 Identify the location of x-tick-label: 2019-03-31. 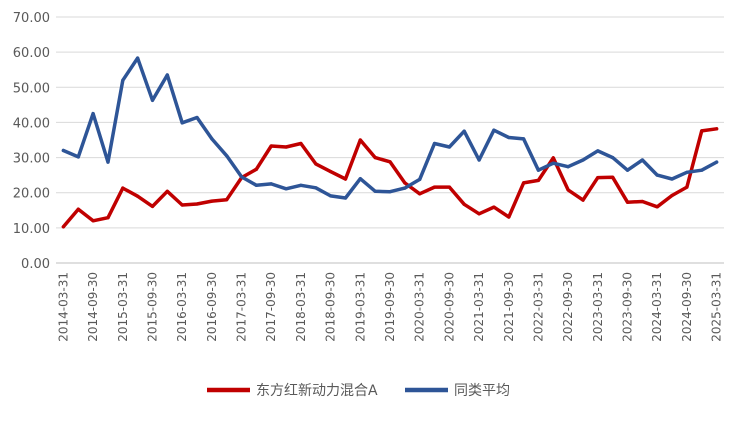
(360, 307).